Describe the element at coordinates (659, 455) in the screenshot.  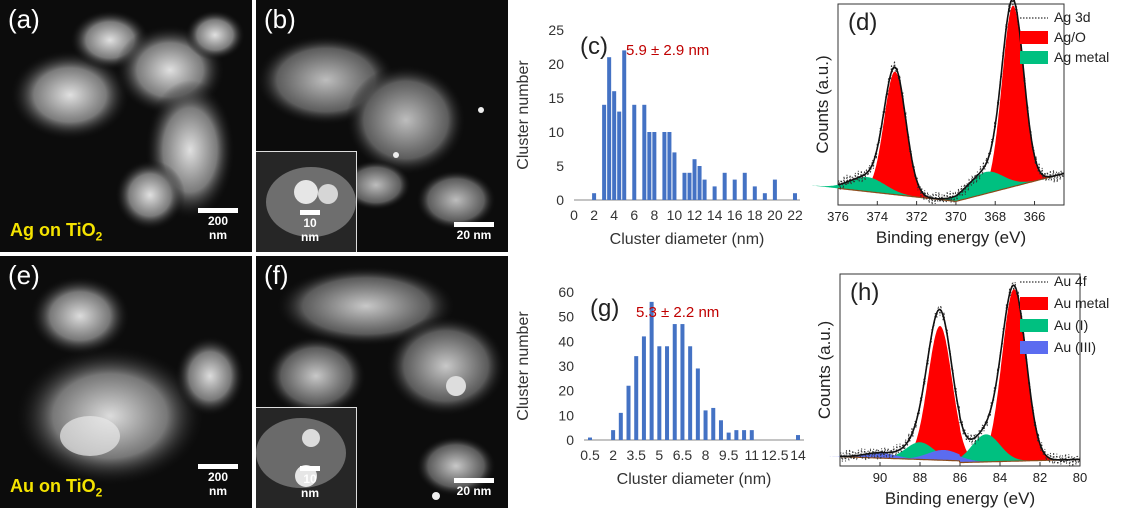
I see `x-tick-label: 5` at that location.